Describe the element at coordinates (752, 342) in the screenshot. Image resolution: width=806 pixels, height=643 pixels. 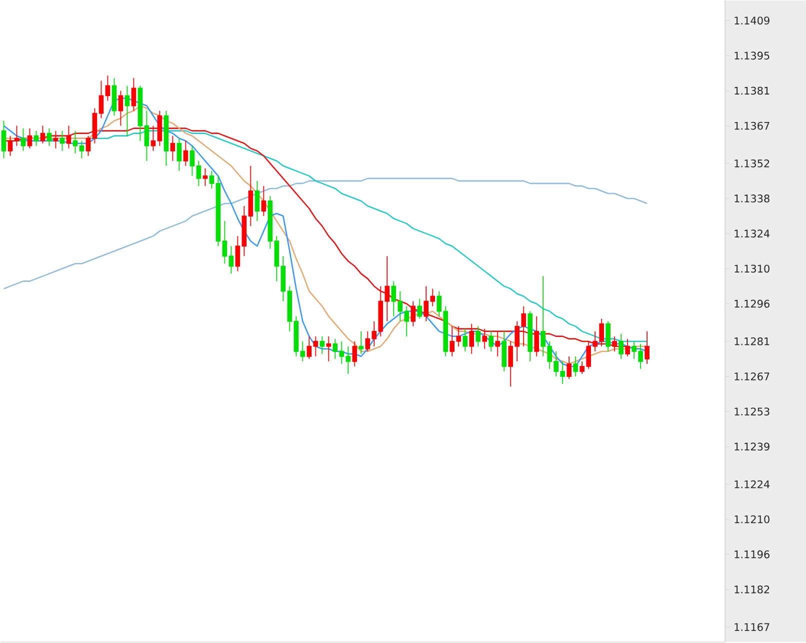
I see `y-tick-label: 1.1281` at that location.